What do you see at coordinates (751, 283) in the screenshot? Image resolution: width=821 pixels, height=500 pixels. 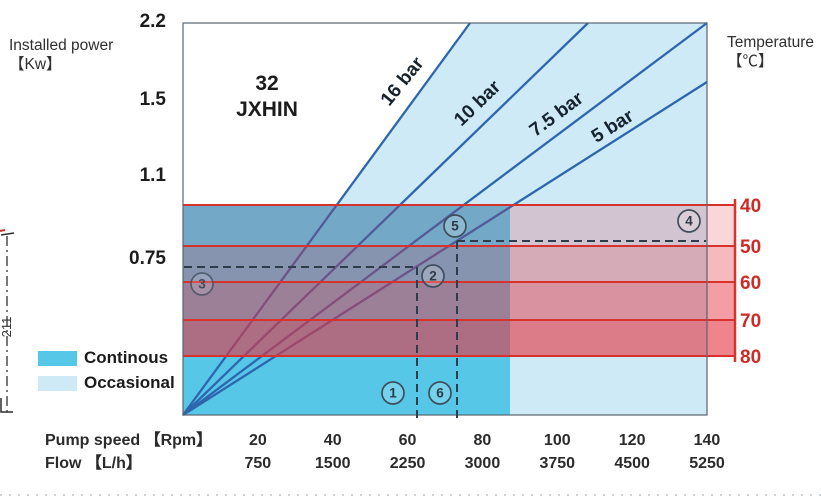 I see `temp-tick-60: 60` at bounding box center [751, 283].